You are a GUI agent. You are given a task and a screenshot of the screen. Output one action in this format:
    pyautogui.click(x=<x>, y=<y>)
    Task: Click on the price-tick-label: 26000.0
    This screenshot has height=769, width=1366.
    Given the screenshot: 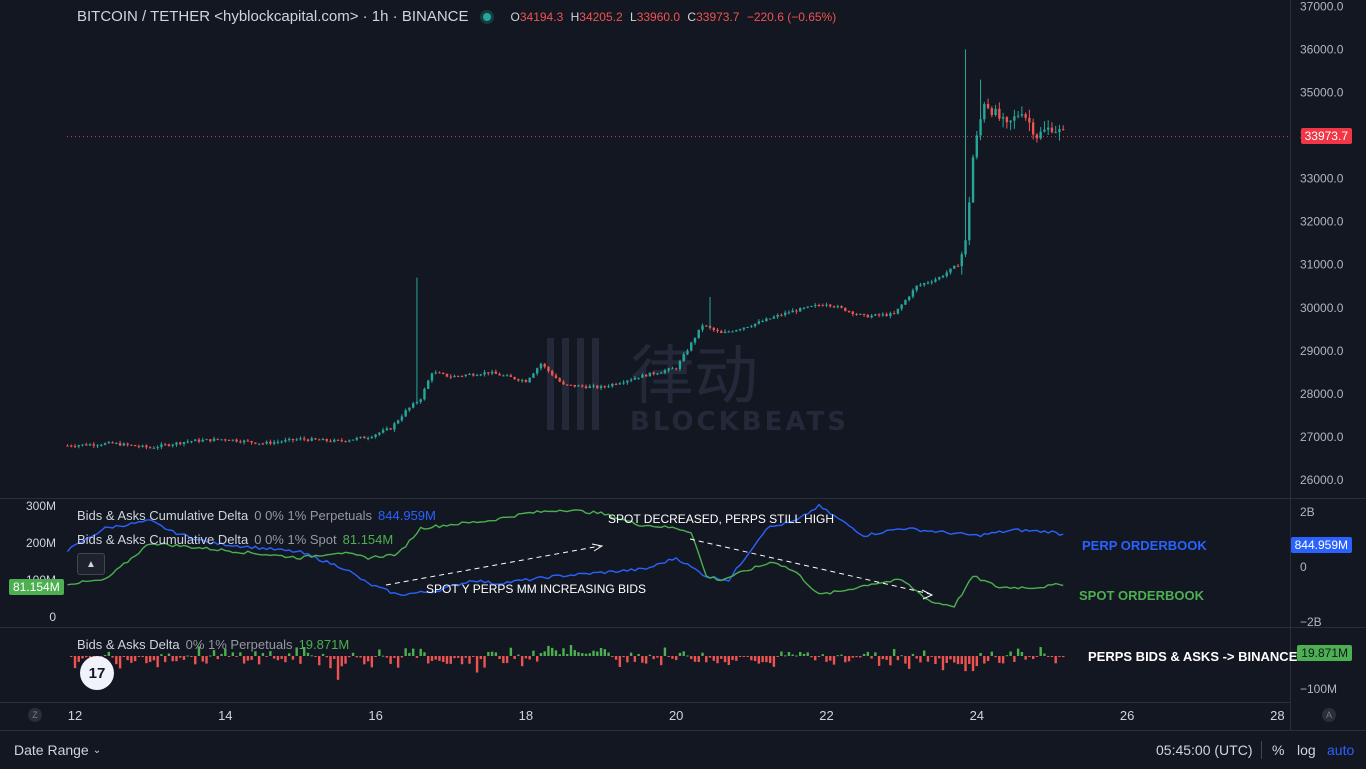 What is the action you would take?
    pyautogui.click(x=1322, y=480)
    